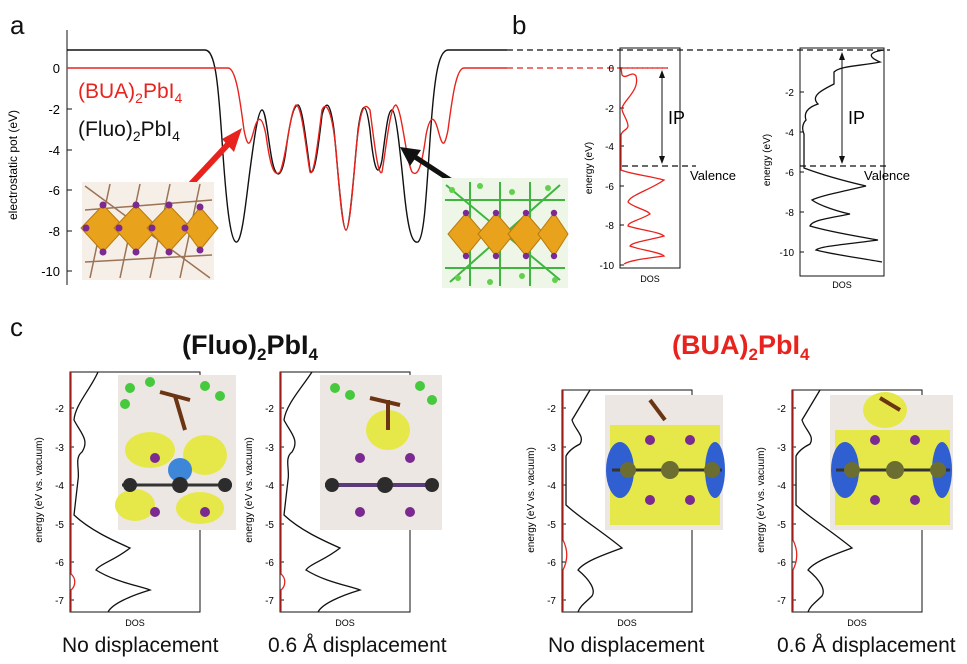 This screenshot has width=967, height=664. Describe the element at coordinates (789, 133) in the screenshot. I see `panel-b-right-ytick: -4` at that location.